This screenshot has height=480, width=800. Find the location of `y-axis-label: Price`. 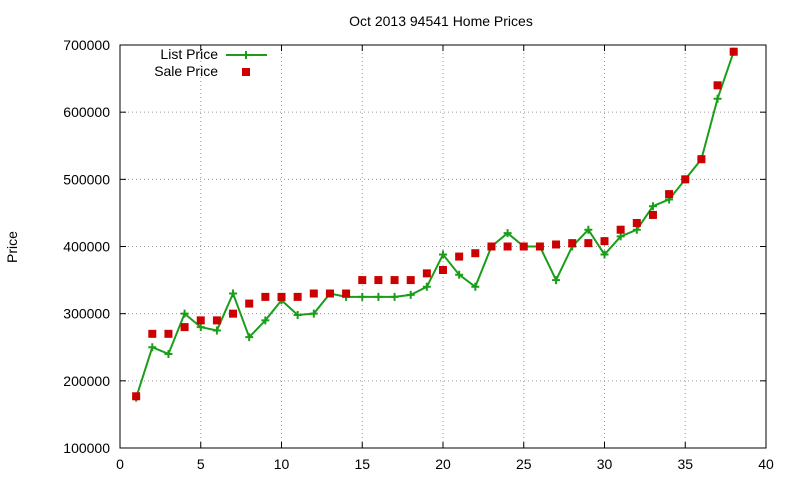

y-axis-label: Price is located at coordinates (12, 247).